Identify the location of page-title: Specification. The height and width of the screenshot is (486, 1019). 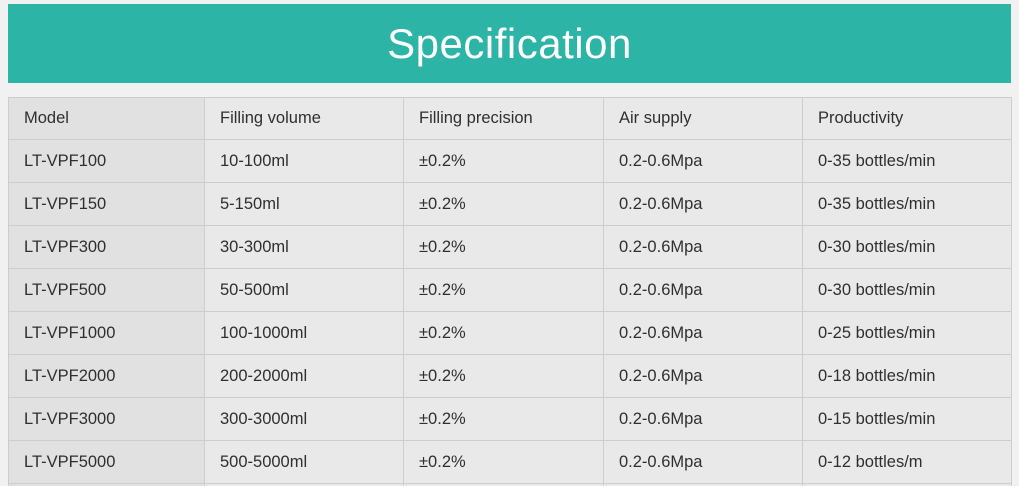
(509, 43).